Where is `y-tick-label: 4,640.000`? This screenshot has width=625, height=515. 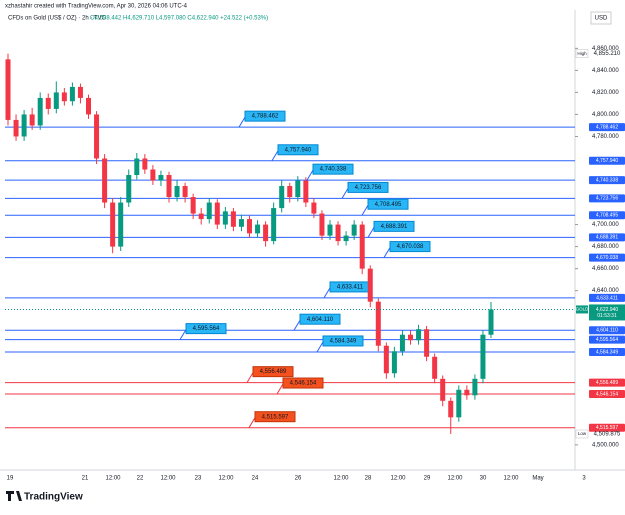 y-tick-label: 4,640.000 is located at coordinates (605, 291).